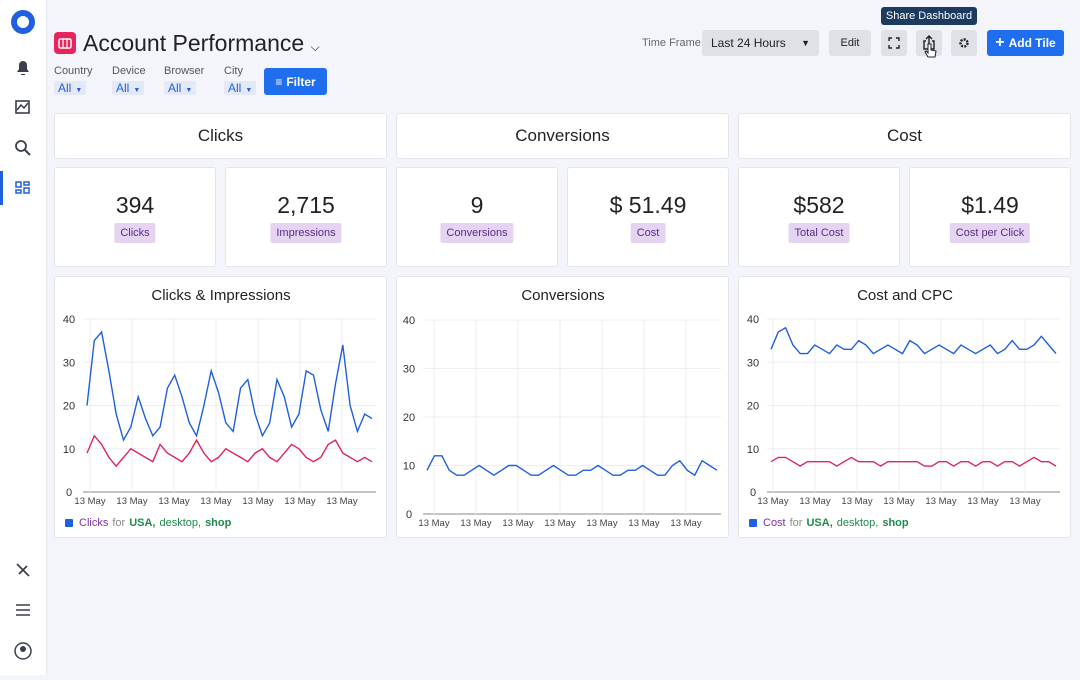  I want to click on legend: Cost for USA, desktop, shop, so click(829, 523).